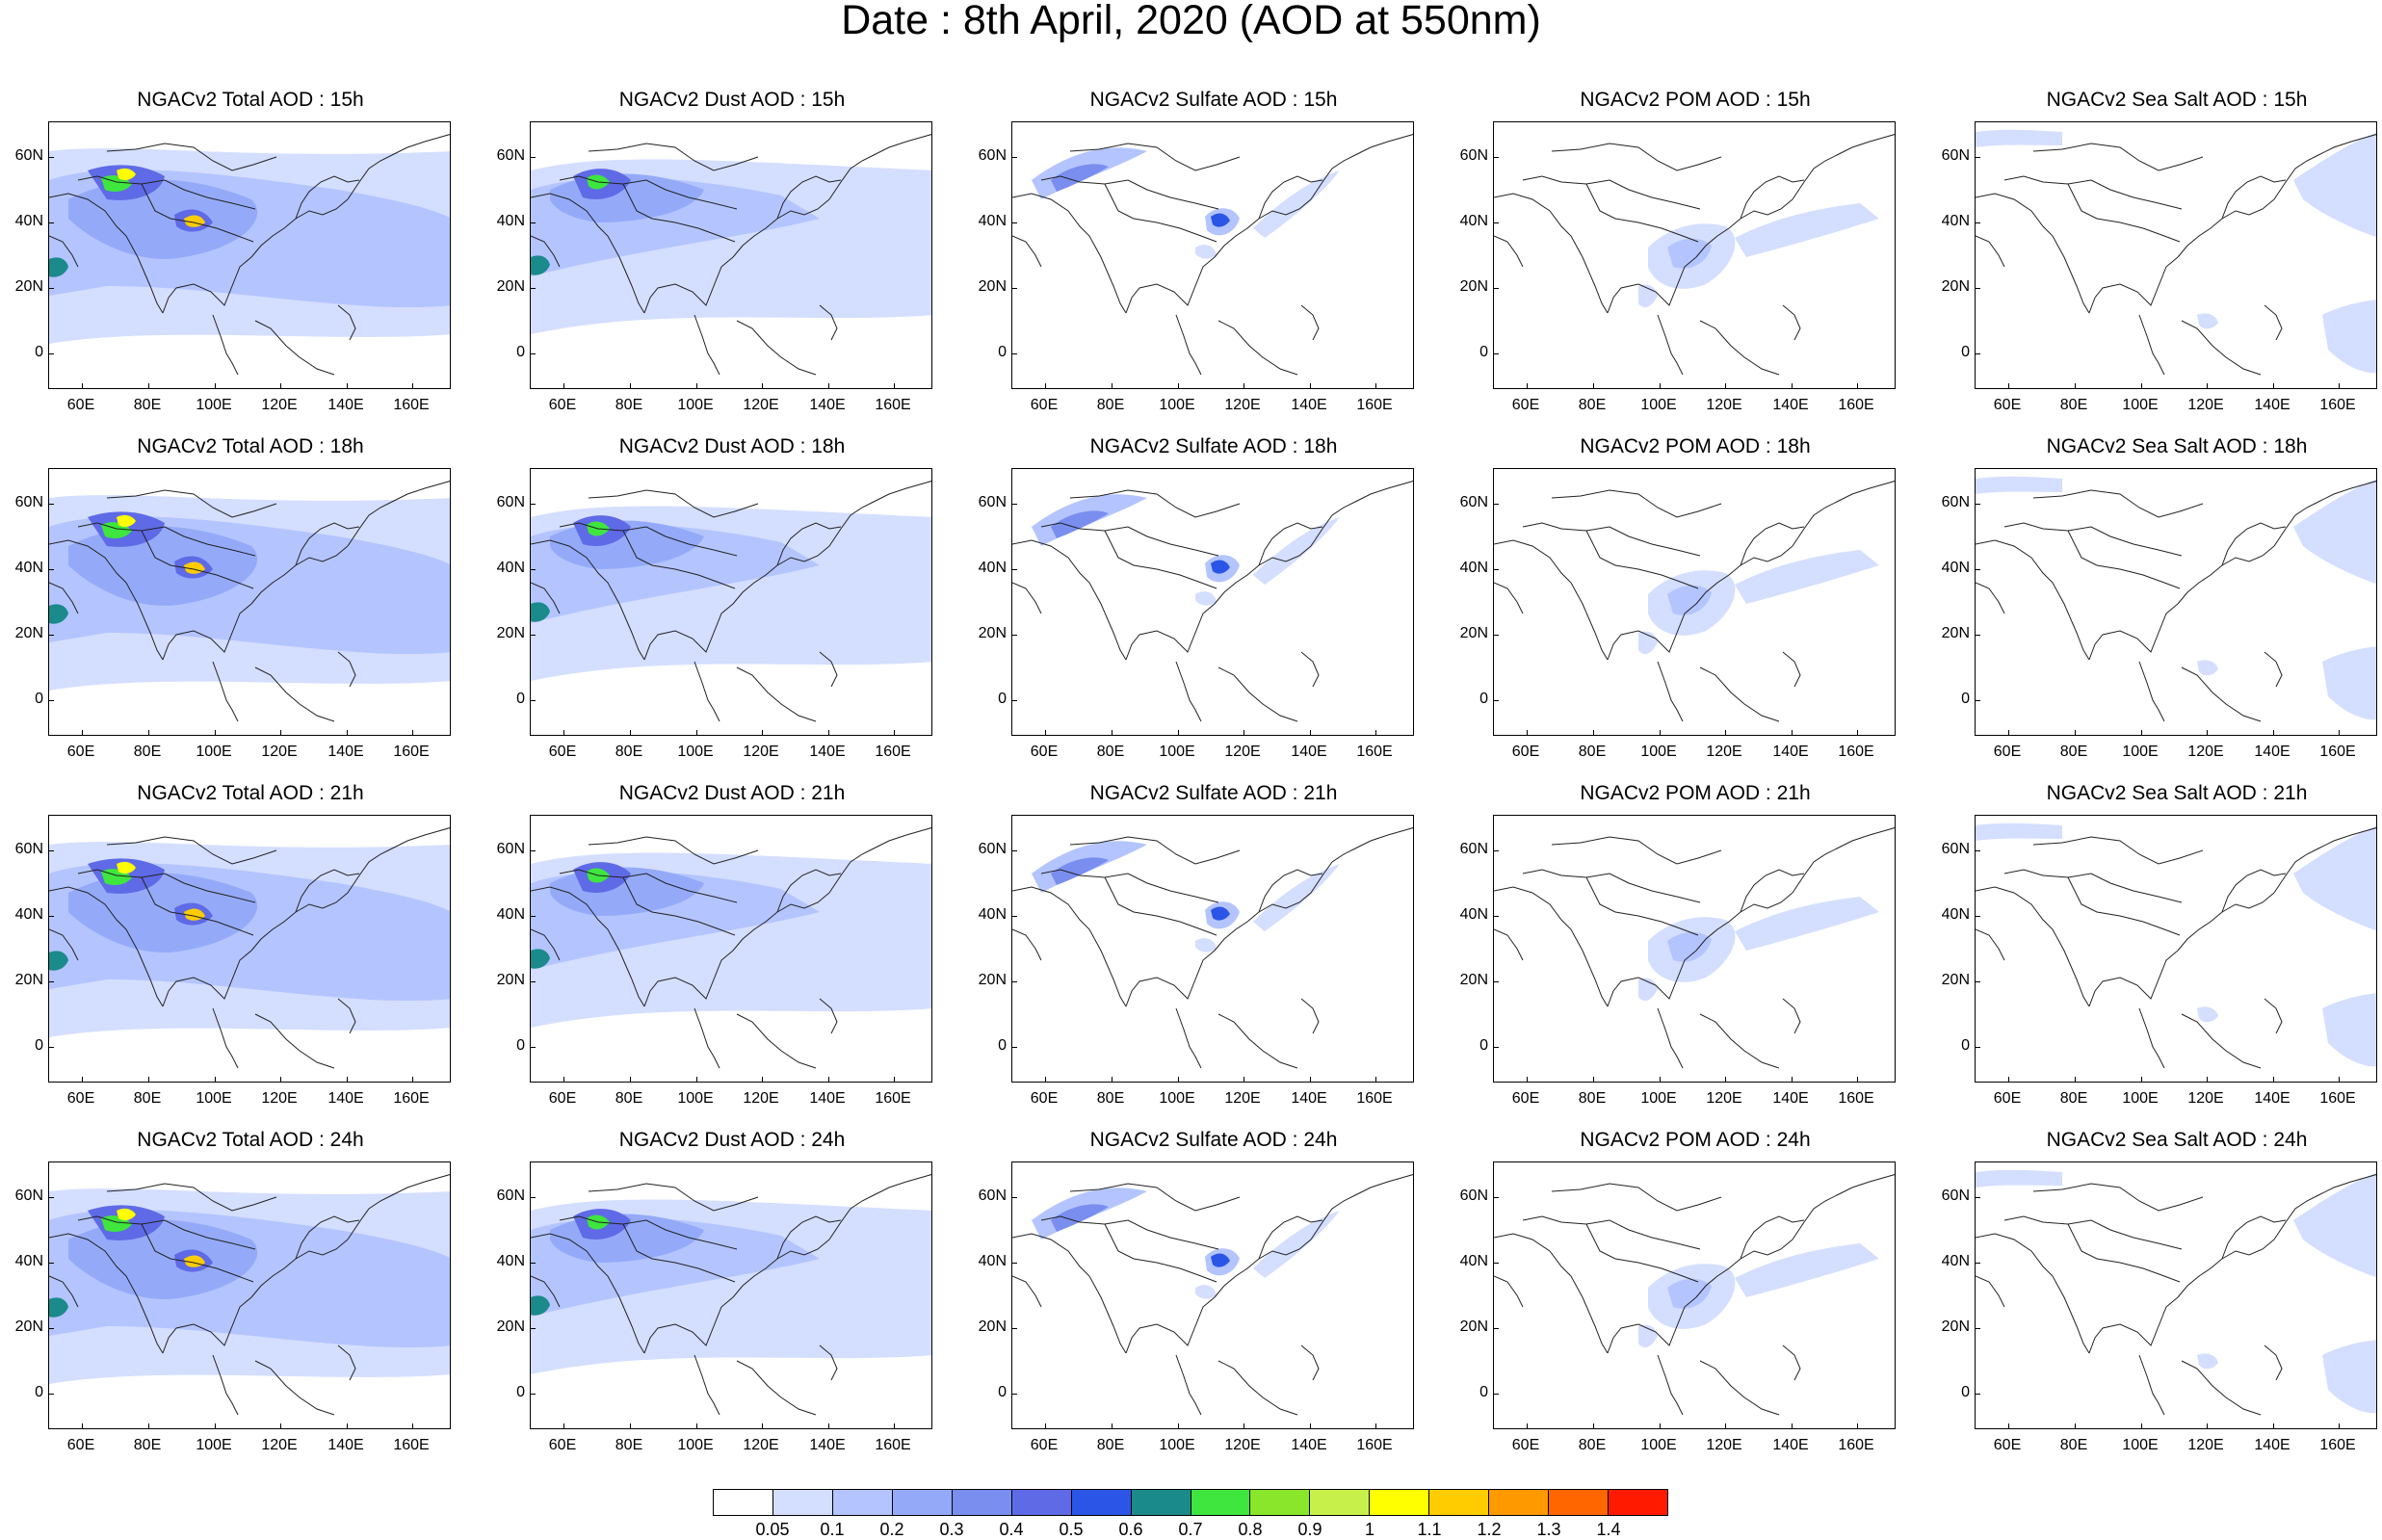 This screenshot has width=2382, height=1540. What do you see at coordinates (1548, 1529) in the screenshot?
I see `colorbar-label: 1.3` at bounding box center [1548, 1529].